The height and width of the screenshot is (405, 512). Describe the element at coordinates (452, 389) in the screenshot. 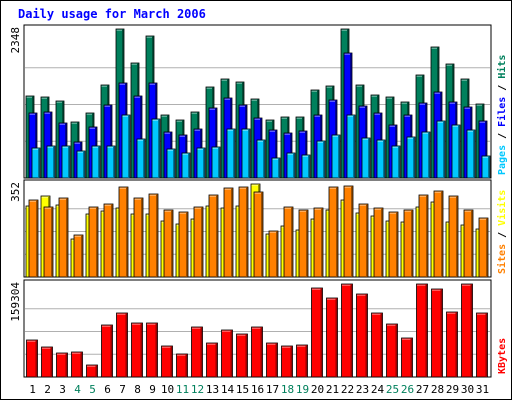

I see `day-label-29: 29` at that location.